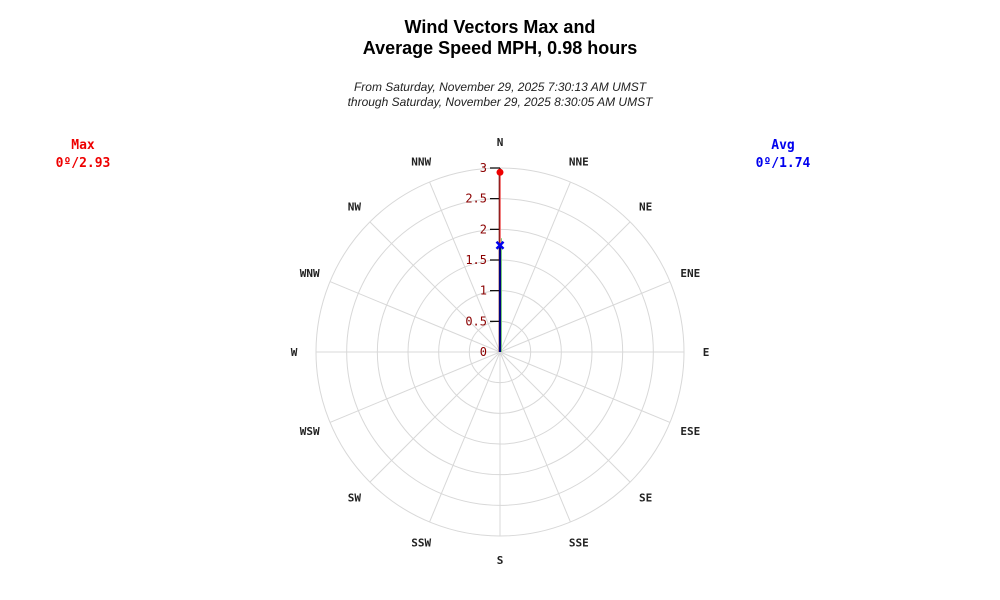 This screenshot has width=1000, height=600. Describe the element at coordinates (706, 352) in the screenshot. I see `compass-label-e: E` at that location.